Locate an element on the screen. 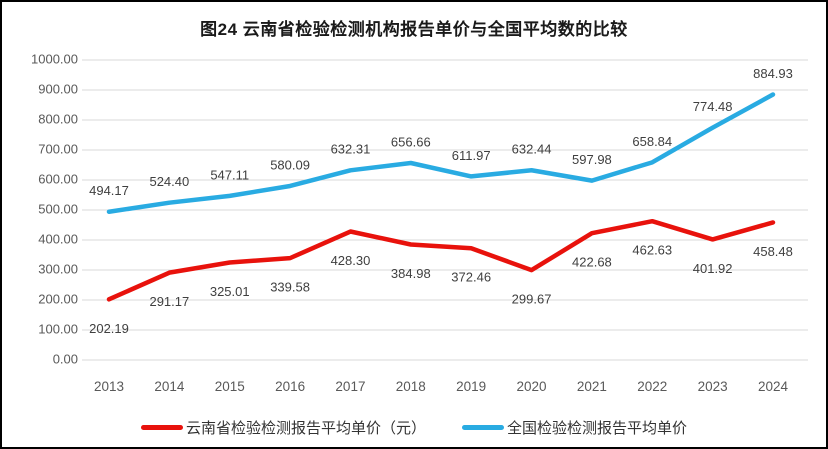 This screenshot has width=828, height=449. x-axis-tick-label: 2024 is located at coordinates (773, 386).